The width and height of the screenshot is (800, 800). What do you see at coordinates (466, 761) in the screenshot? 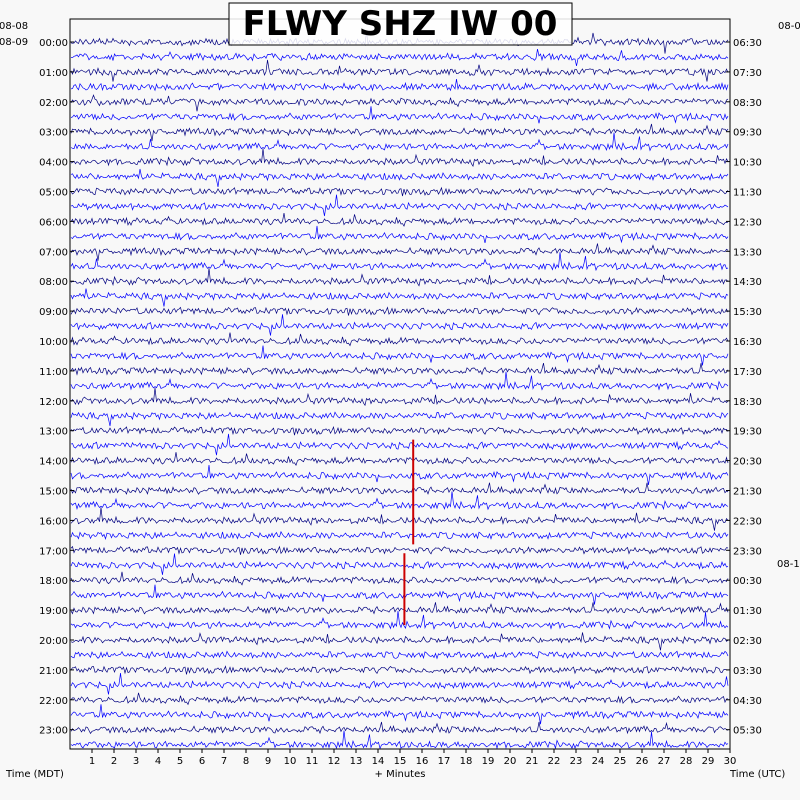
I see `x-tick-label: 18` at bounding box center [466, 761].